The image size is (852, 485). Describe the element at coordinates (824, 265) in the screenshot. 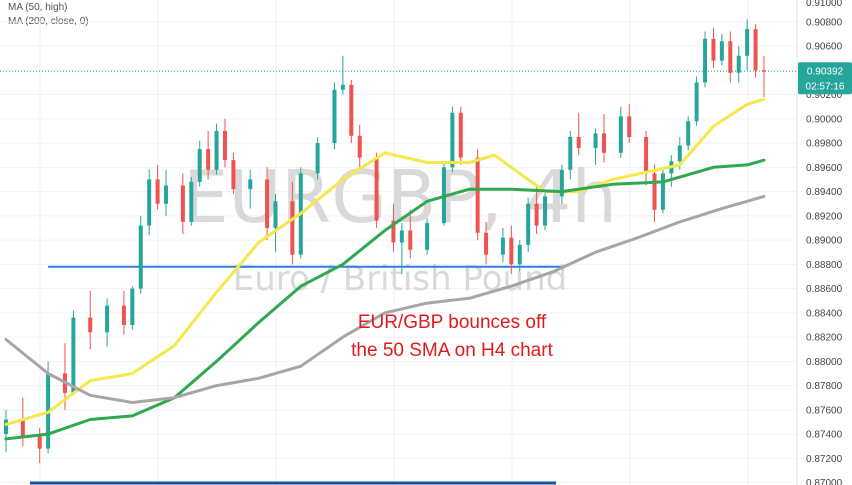

I see `y-tick-label: 0.88800` at that location.